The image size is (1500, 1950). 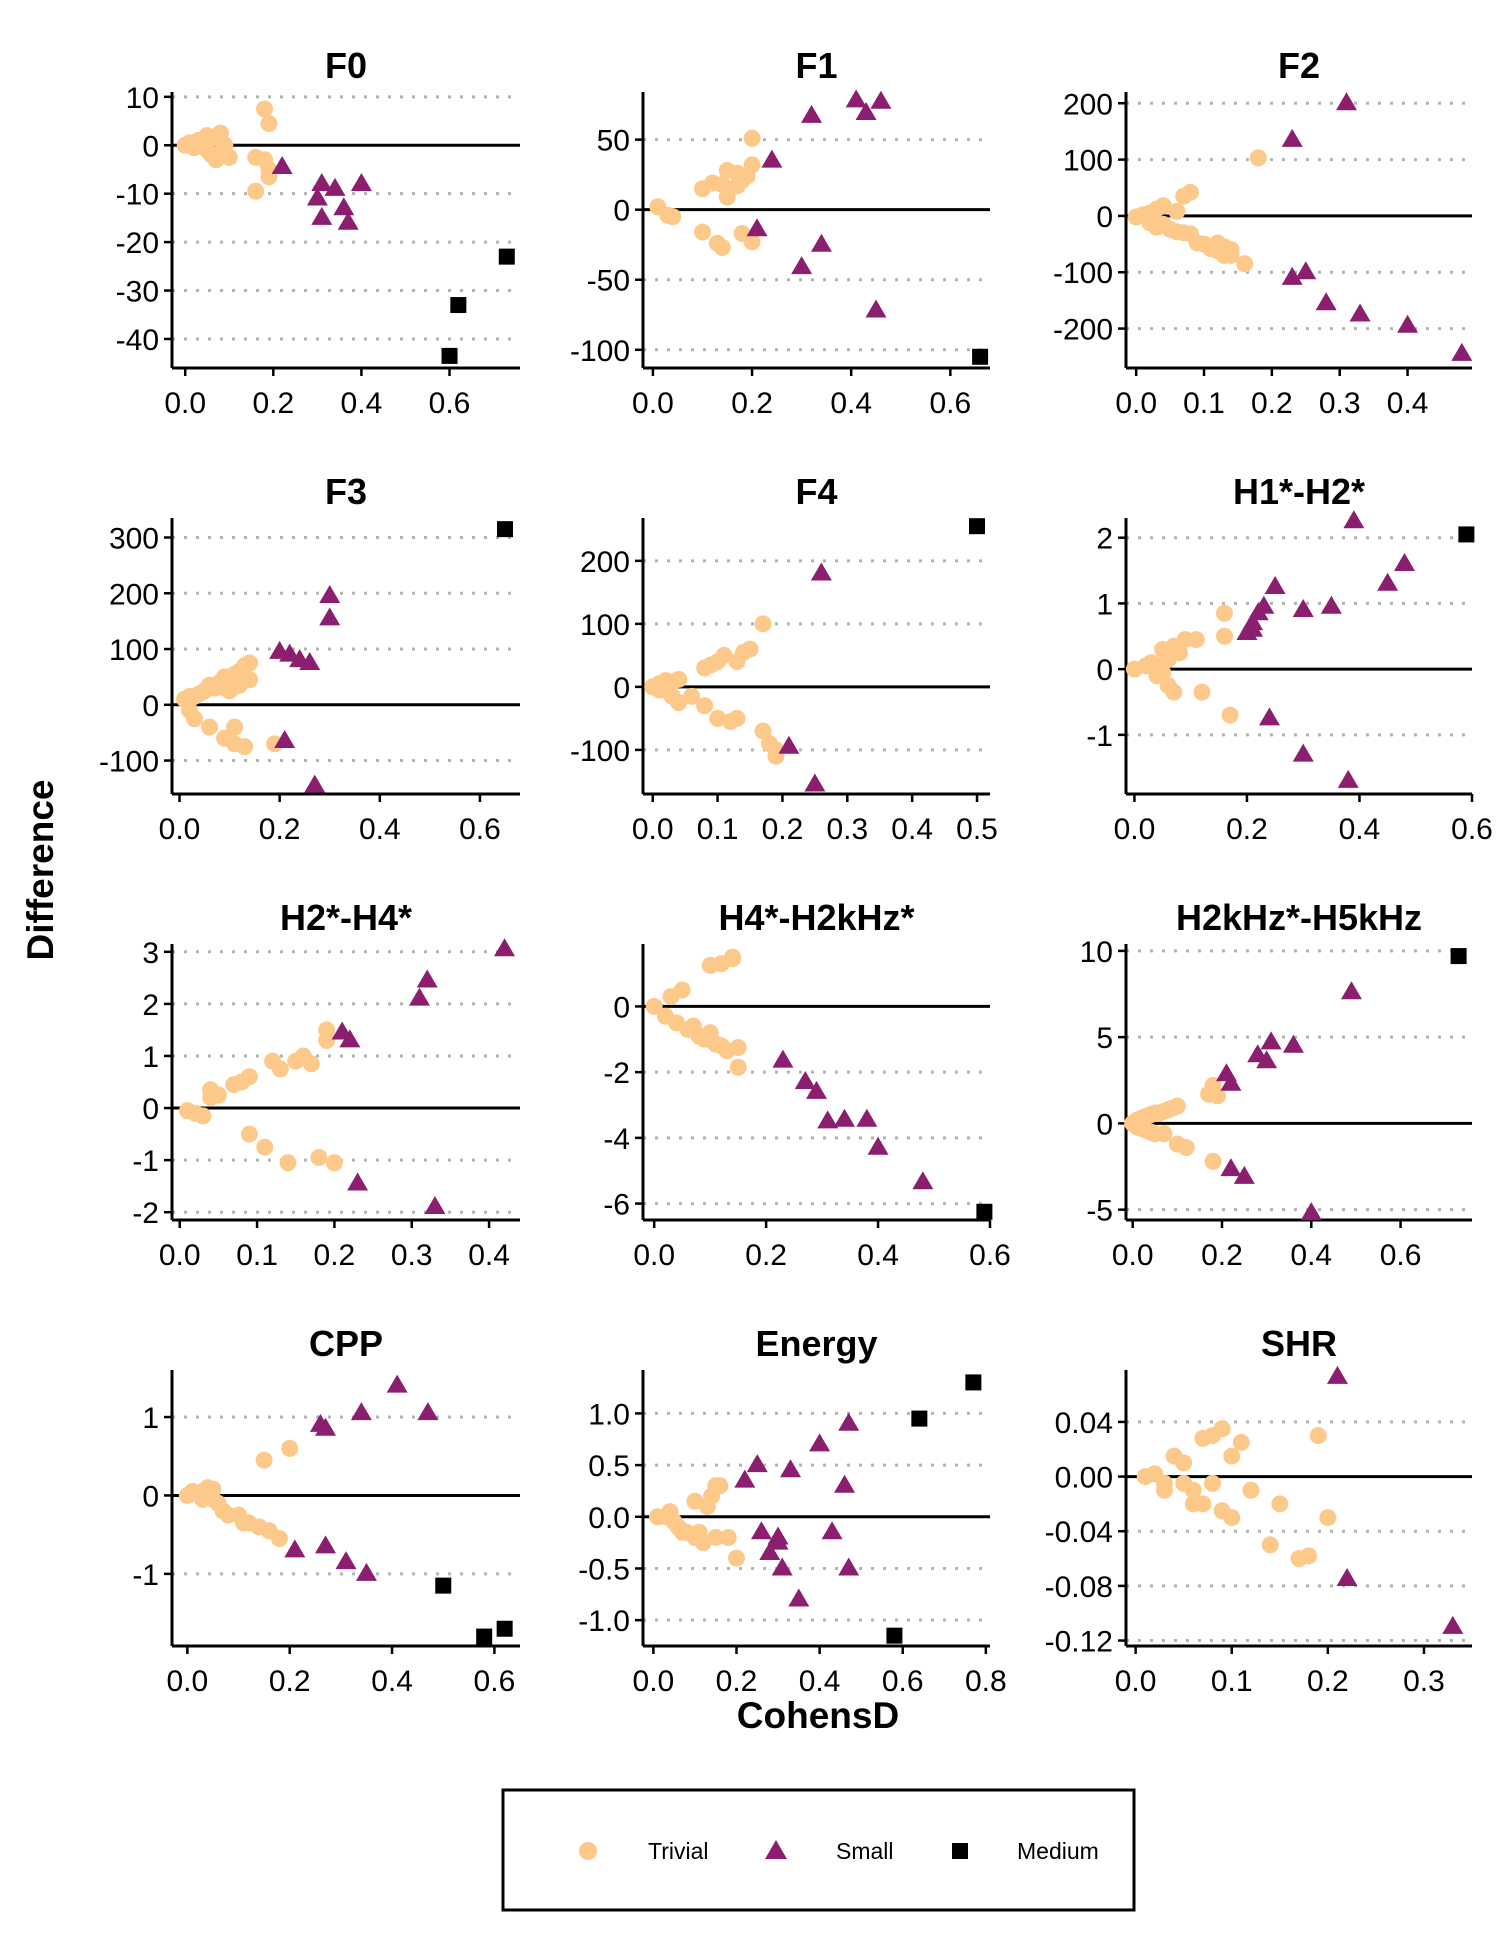 I want to click on panel-title: Energy, so click(x=816, y=1343).